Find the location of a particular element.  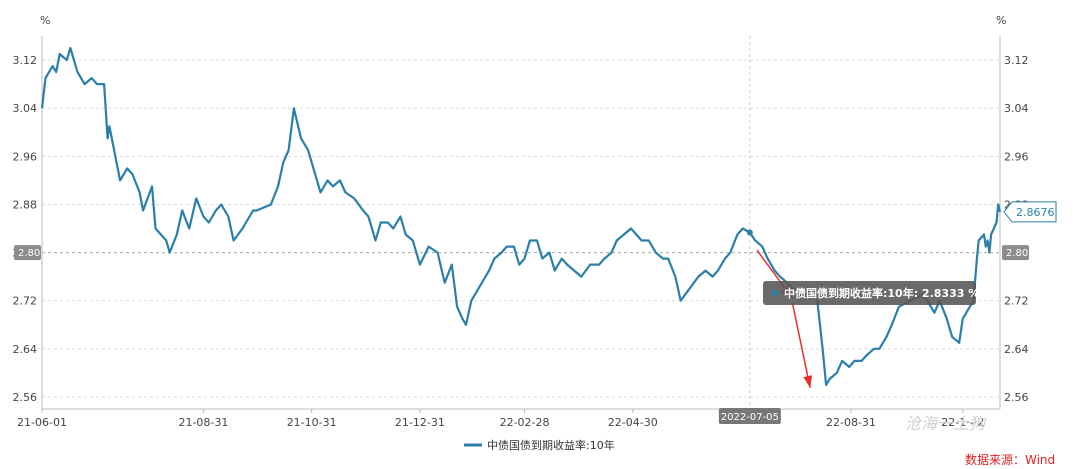

y-tick-label-right: 2.96 is located at coordinates (1016, 156).